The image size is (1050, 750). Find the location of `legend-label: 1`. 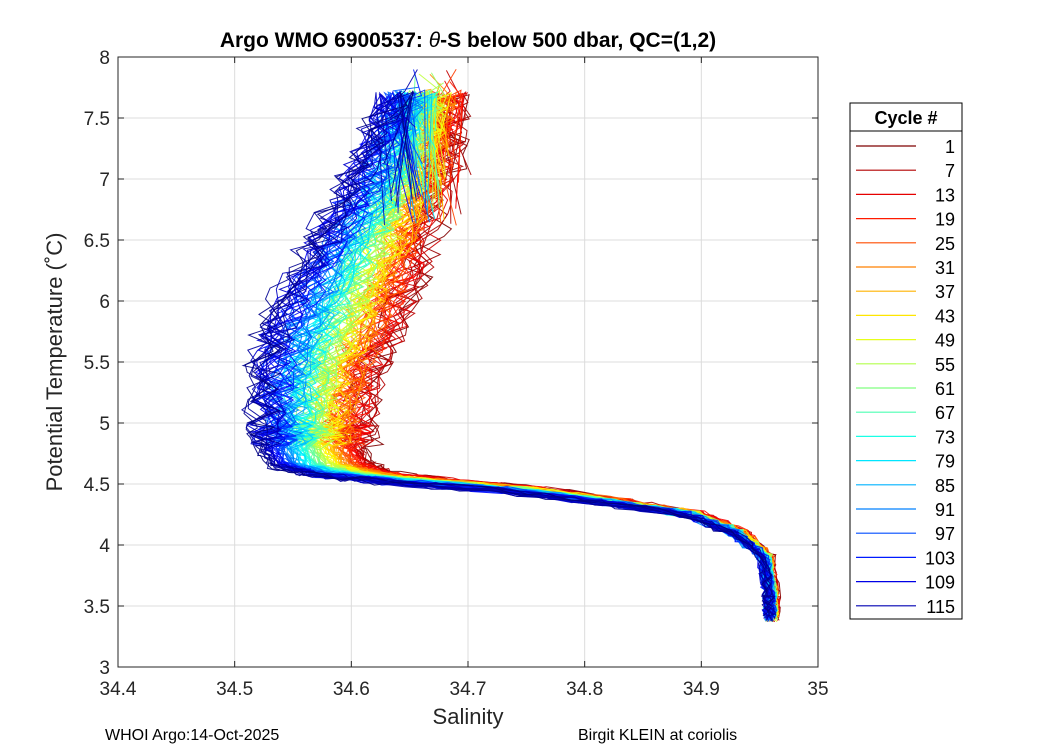

legend-label: 1 is located at coordinates (950, 147).